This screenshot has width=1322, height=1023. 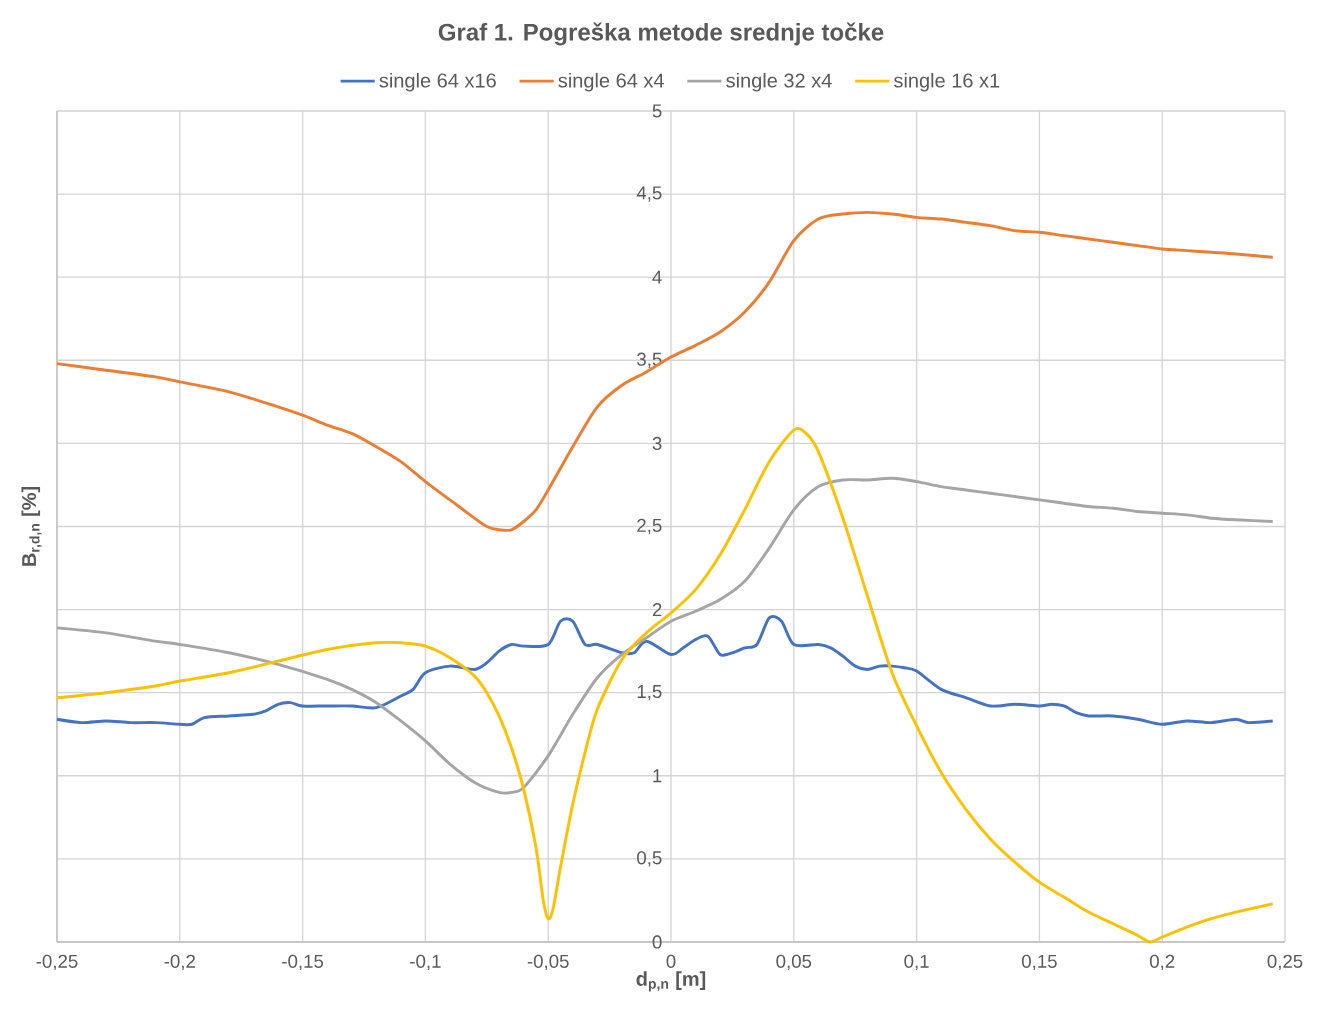 What do you see at coordinates (1162, 962) in the screenshot?
I see `x-tick-label: 0,2` at bounding box center [1162, 962].